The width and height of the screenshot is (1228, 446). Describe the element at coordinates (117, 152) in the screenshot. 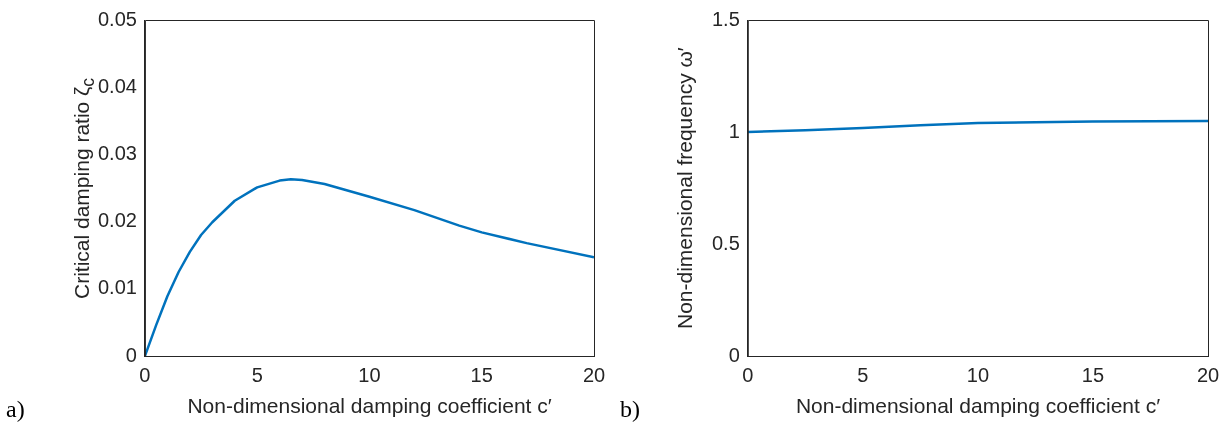

I see `y-tick-label: 0.03` at that location.